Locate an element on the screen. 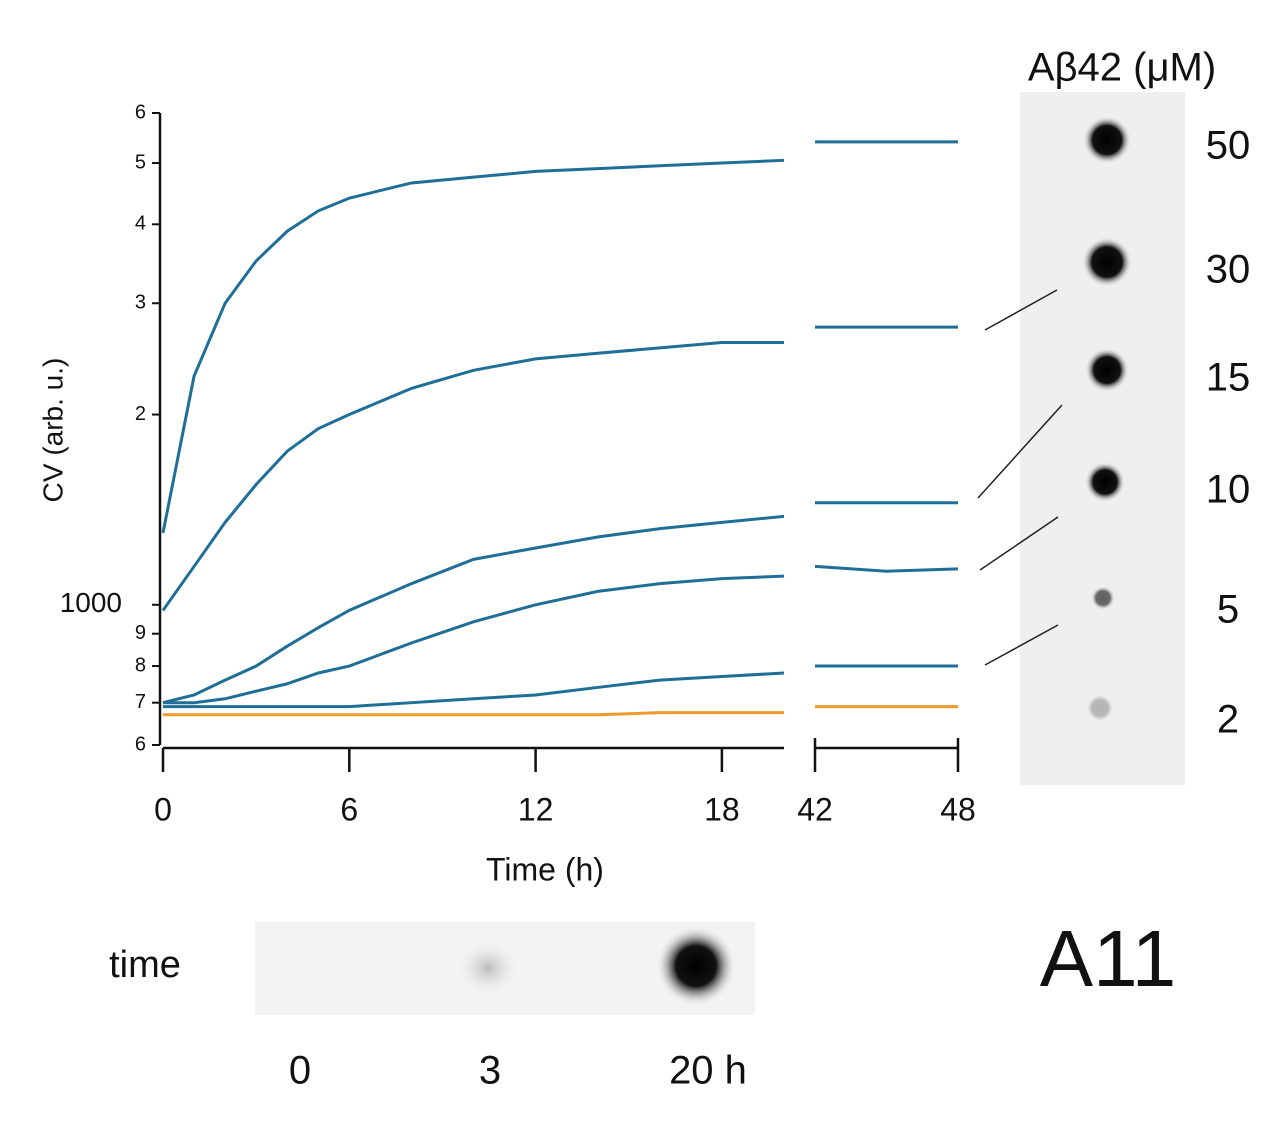 The height and width of the screenshot is (1126, 1271). antibody-label: A11 is located at coordinates (1108, 958).